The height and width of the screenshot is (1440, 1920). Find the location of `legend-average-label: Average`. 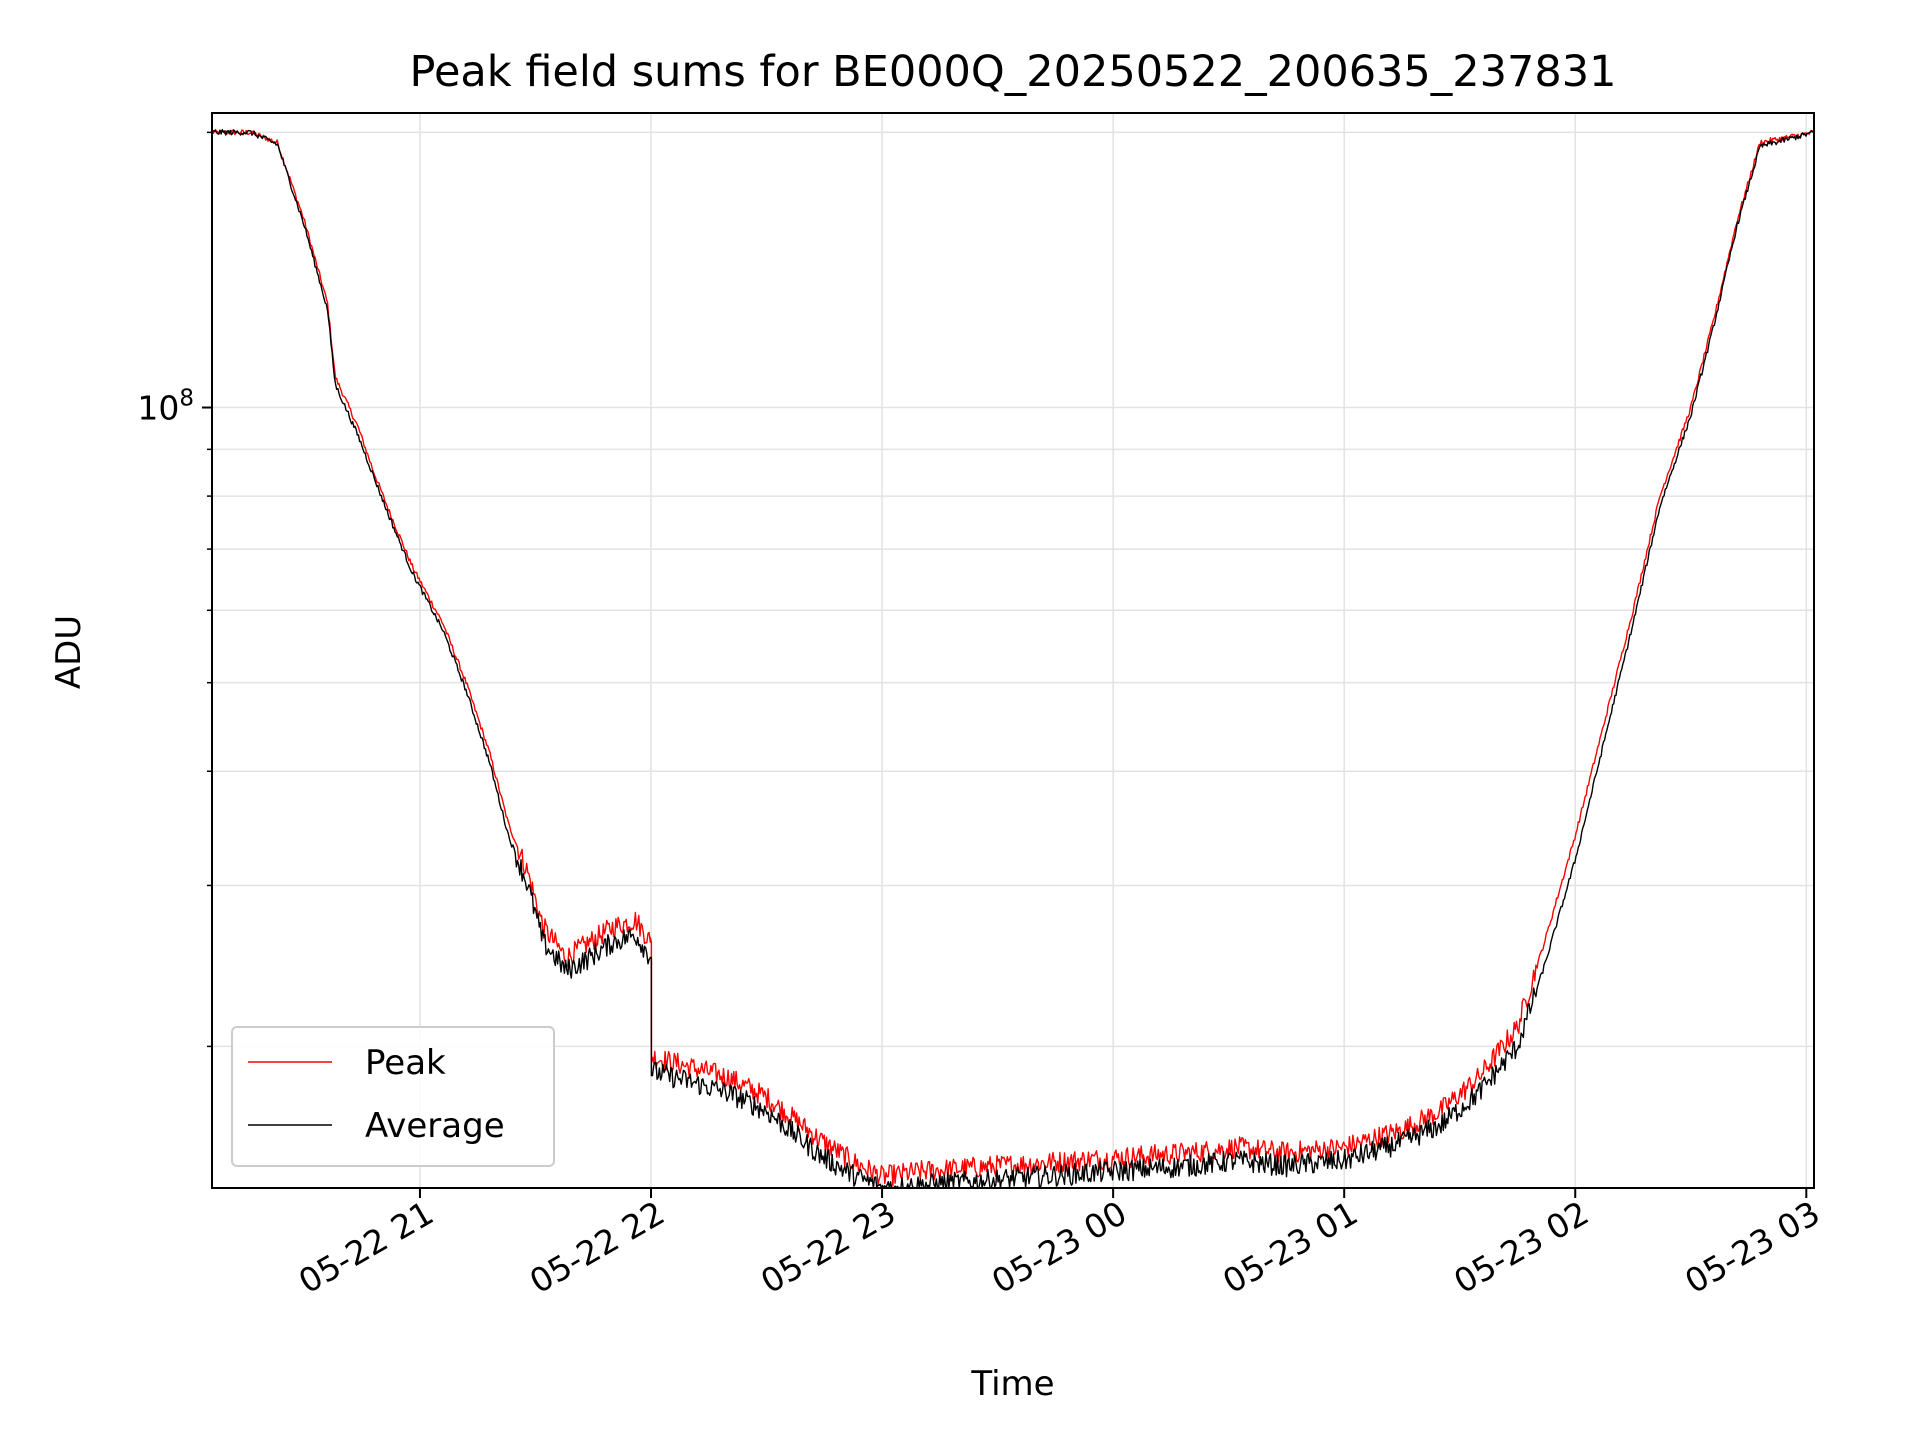

legend-average-label: Average is located at coordinates (435, 1126).